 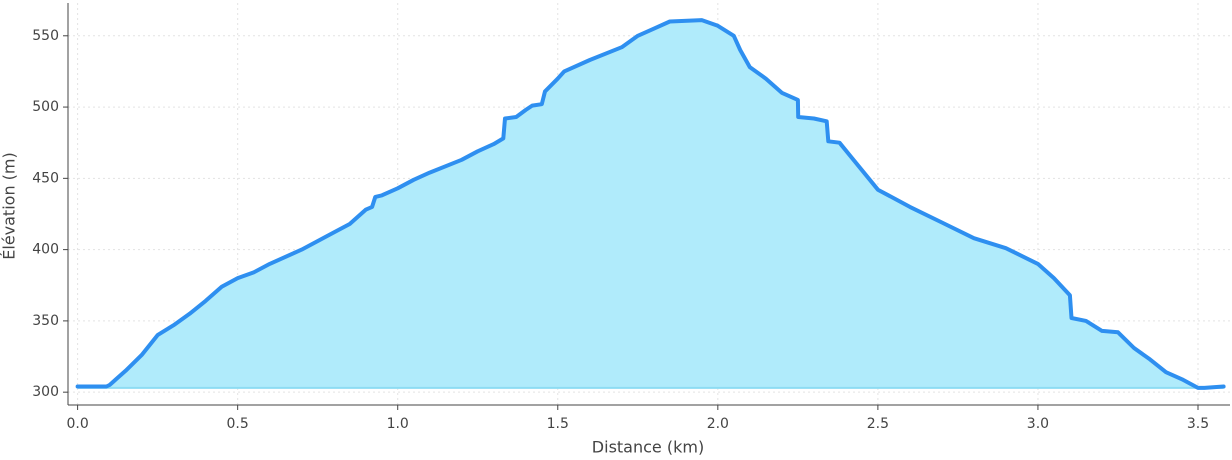 What do you see at coordinates (45, 178) in the screenshot?
I see `y-tick-label: 450` at bounding box center [45, 178].